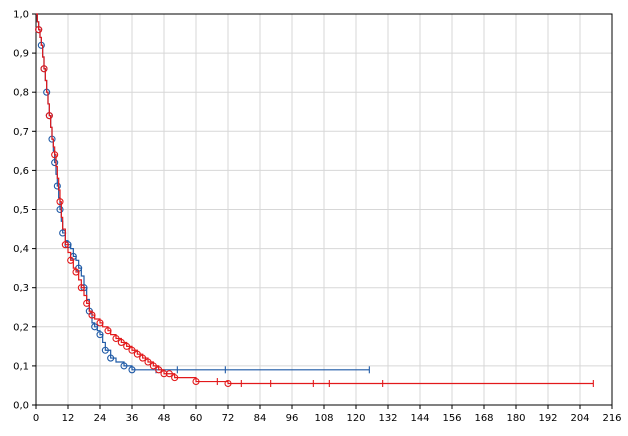 The width and height of the screenshot is (628, 436). I want to click on x-tick-label: 120, so click(355, 418).